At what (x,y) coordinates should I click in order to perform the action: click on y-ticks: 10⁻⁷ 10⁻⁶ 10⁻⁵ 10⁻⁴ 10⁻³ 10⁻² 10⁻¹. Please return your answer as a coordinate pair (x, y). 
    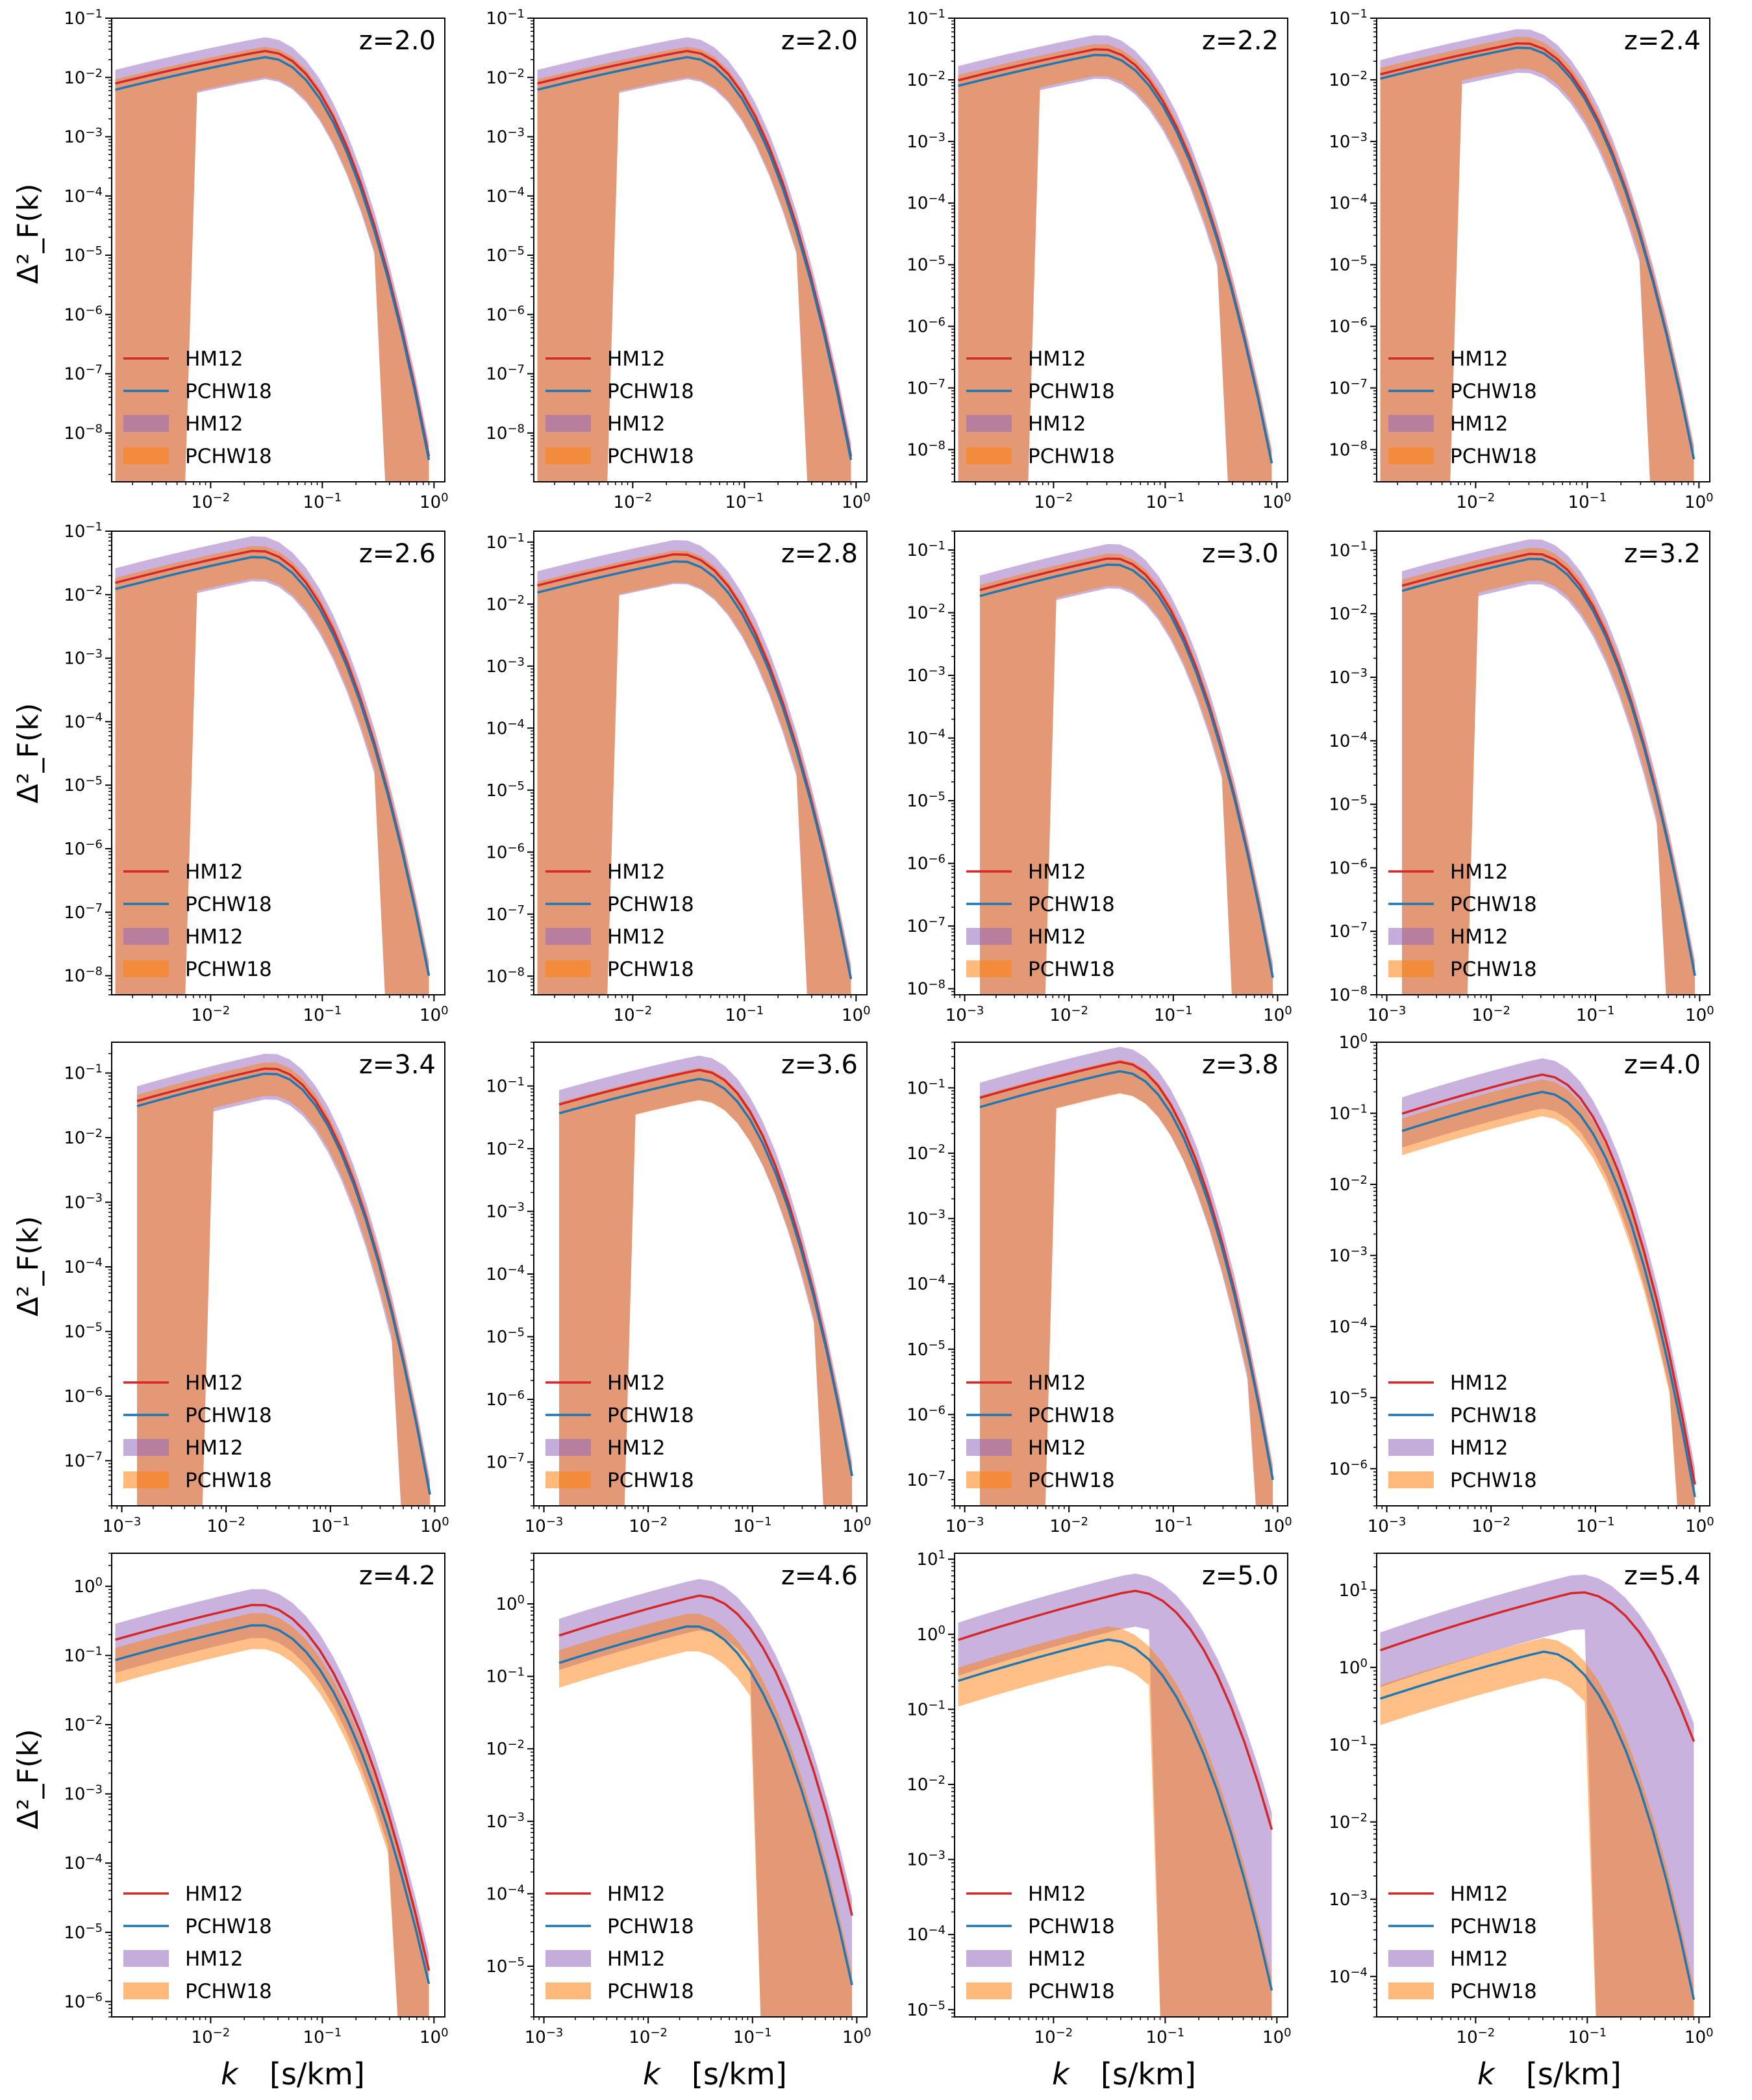
    Looking at the image, I should click on (88, 1279).